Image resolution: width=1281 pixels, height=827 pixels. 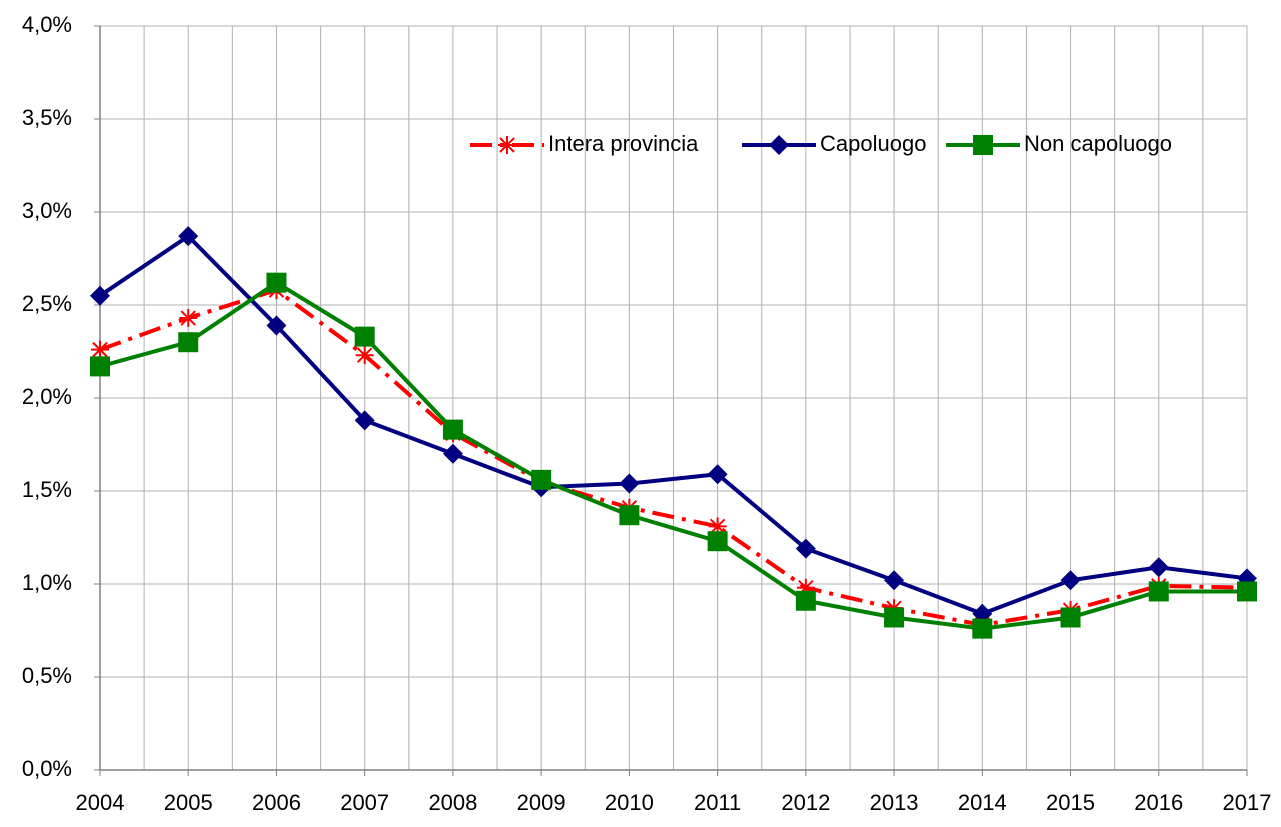 I want to click on legend-label: Capoluogo, so click(x=873, y=143).